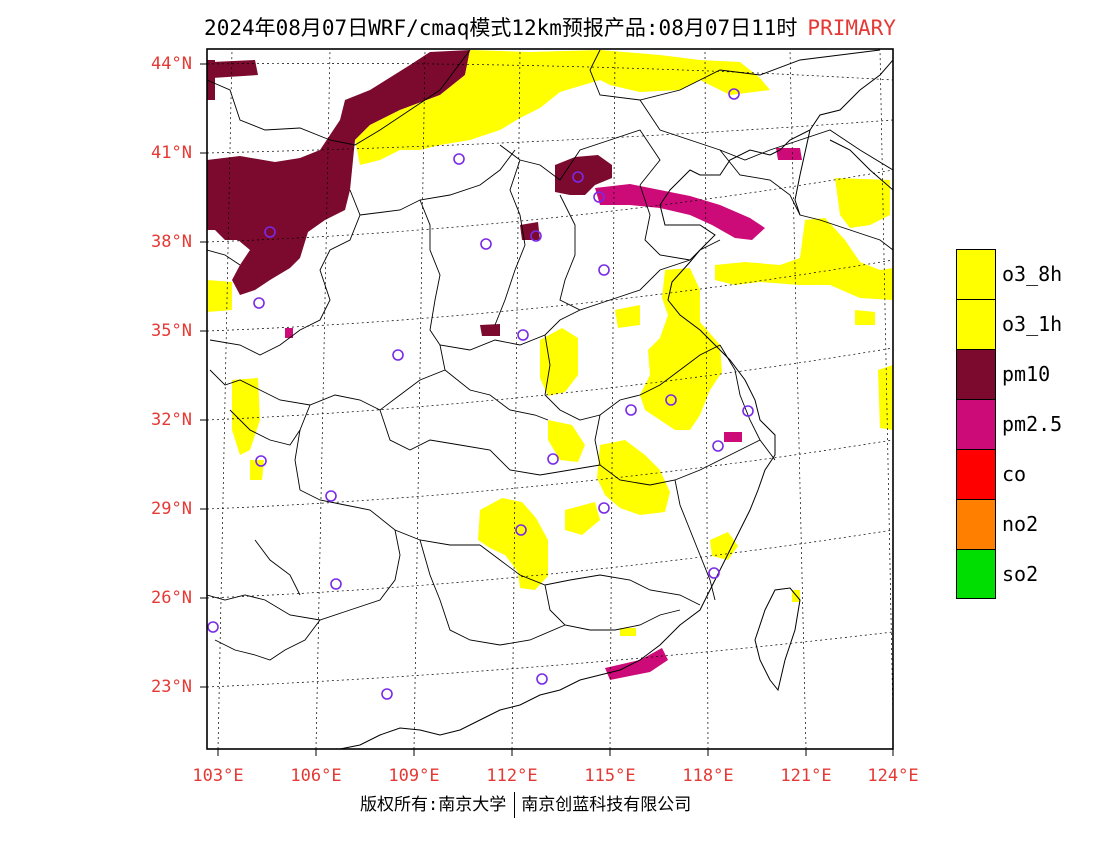  Describe the element at coordinates (409, 193) in the screenshot. I see `pm10-region-northwest` at that location.